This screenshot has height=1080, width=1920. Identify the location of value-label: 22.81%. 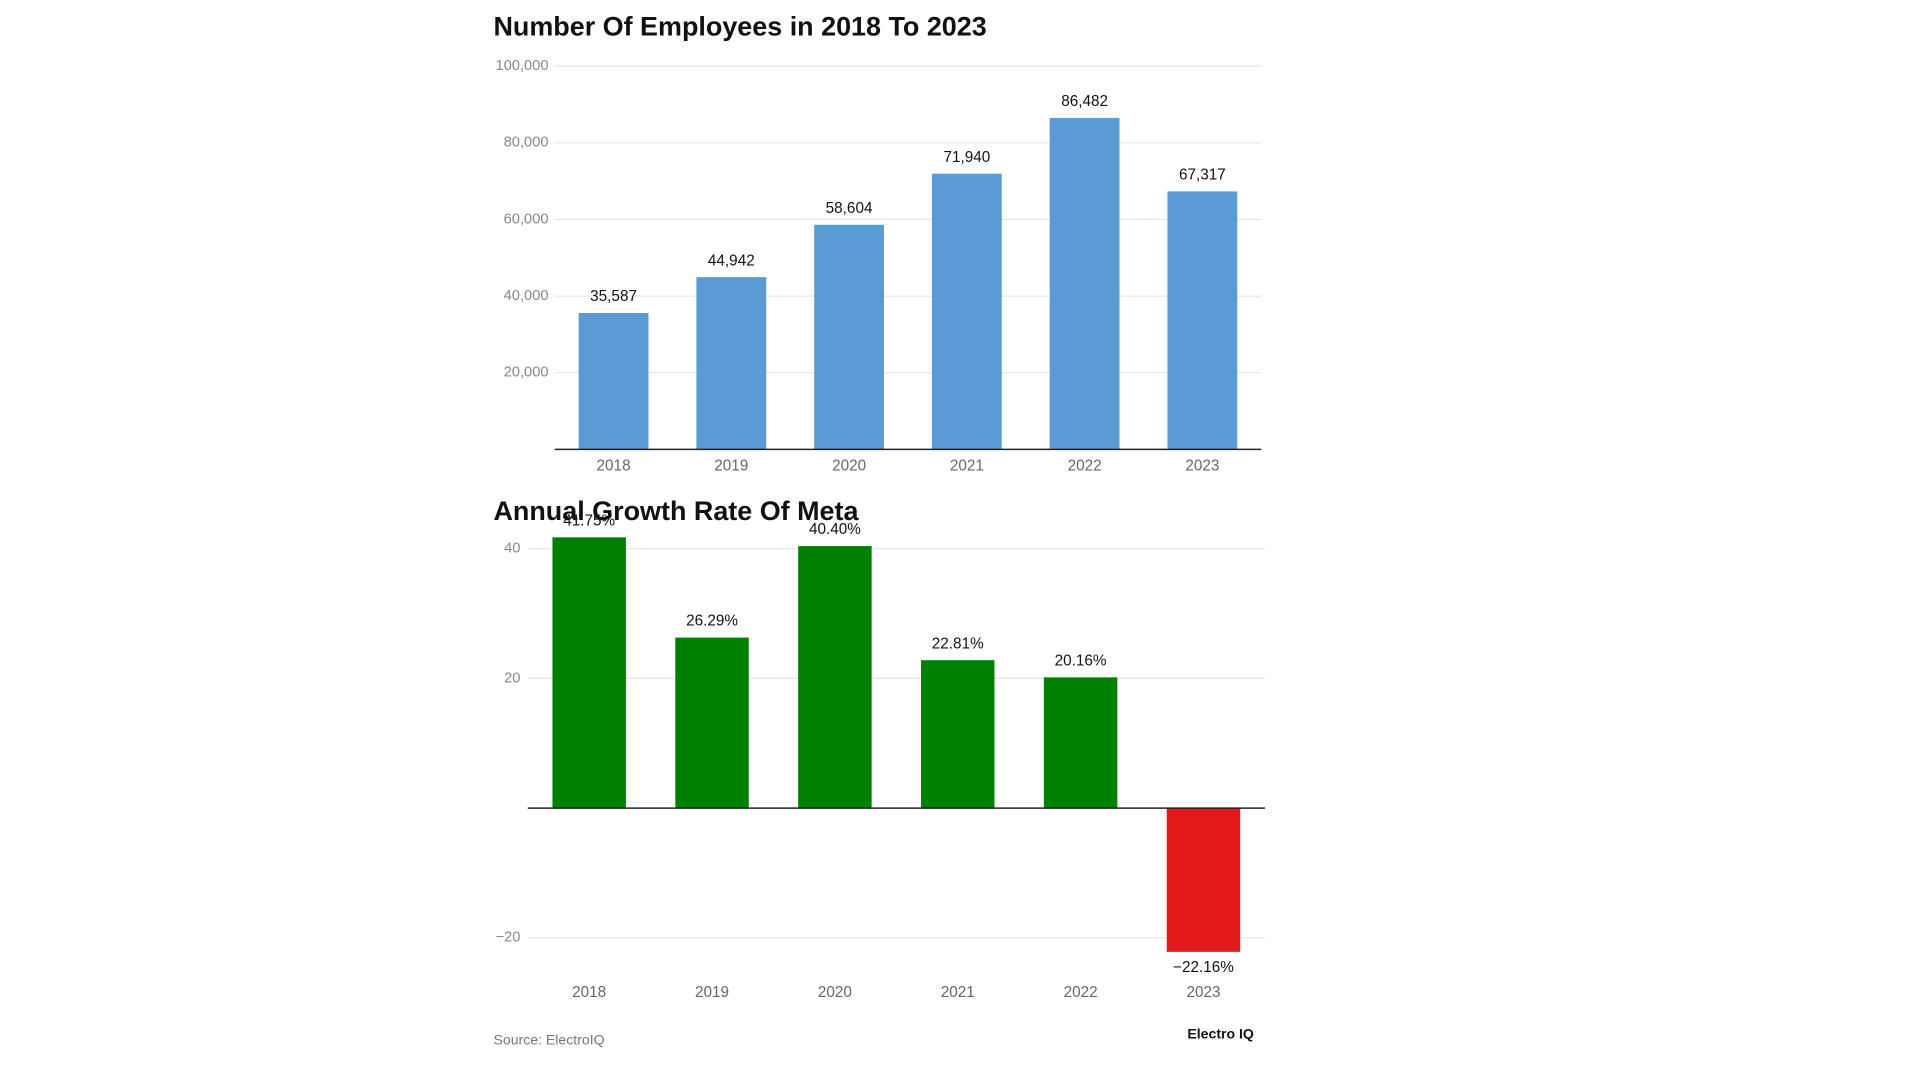
(958, 643).